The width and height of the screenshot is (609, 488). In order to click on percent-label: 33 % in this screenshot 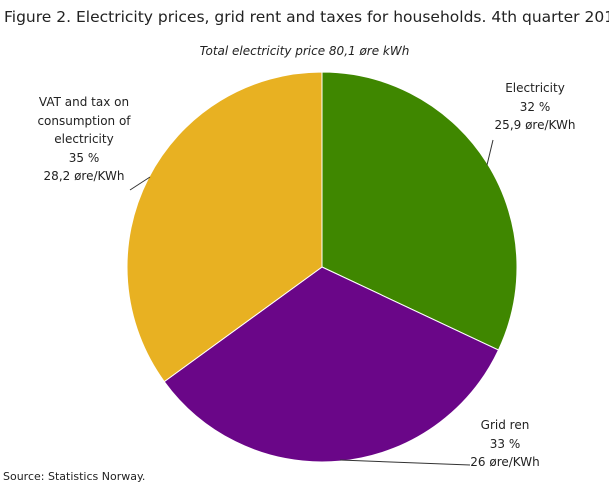, I will do `click(505, 443)`.